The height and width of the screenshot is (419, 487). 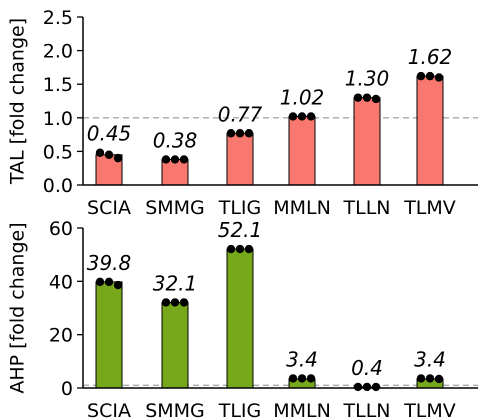 What do you see at coordinates (175, 140) in the screenshot?
I see `data-label: 0.38` at bounding box center [175, 140].